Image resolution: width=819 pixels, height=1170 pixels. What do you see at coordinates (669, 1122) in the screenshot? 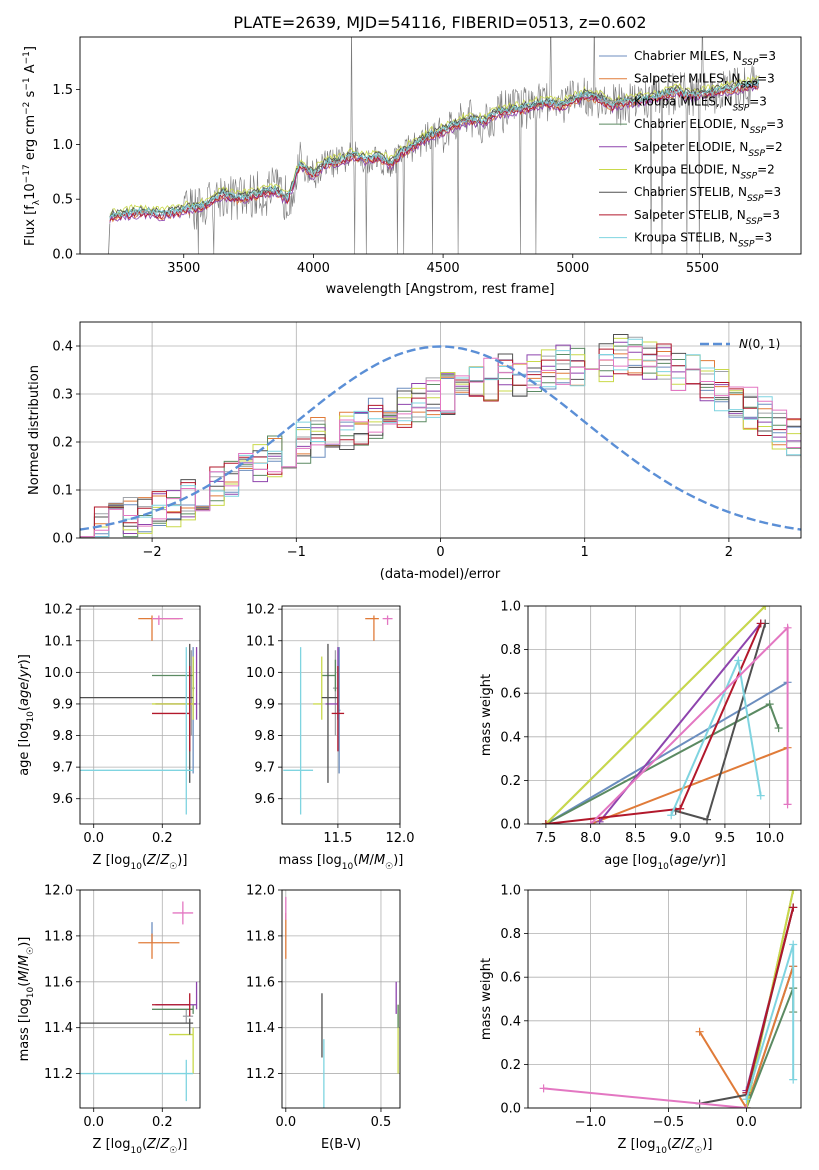
I see `x-tick-label: −0.5` at bounding box center [669, 1122].